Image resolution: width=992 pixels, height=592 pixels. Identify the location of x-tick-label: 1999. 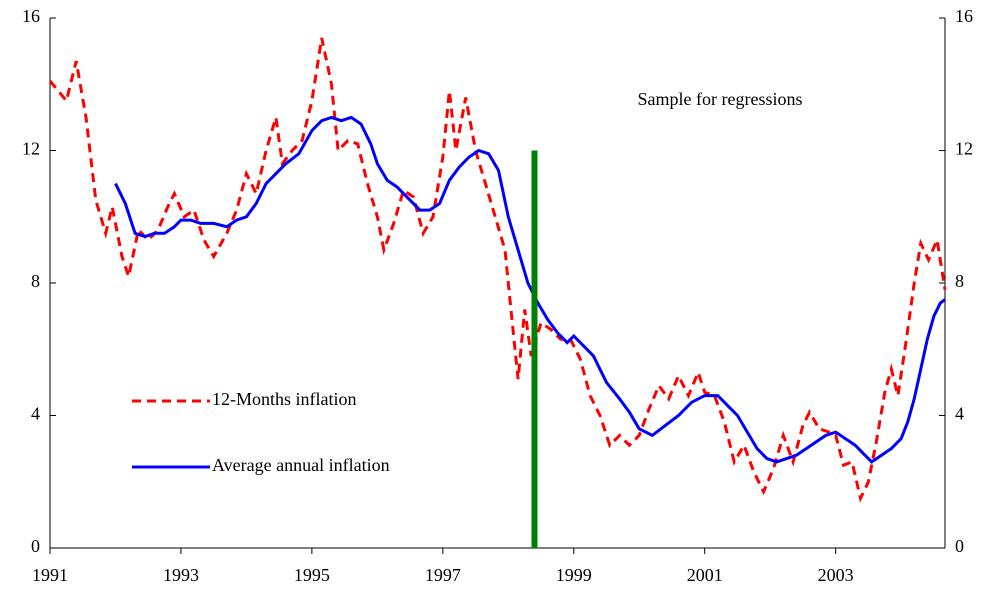
(574, 575).